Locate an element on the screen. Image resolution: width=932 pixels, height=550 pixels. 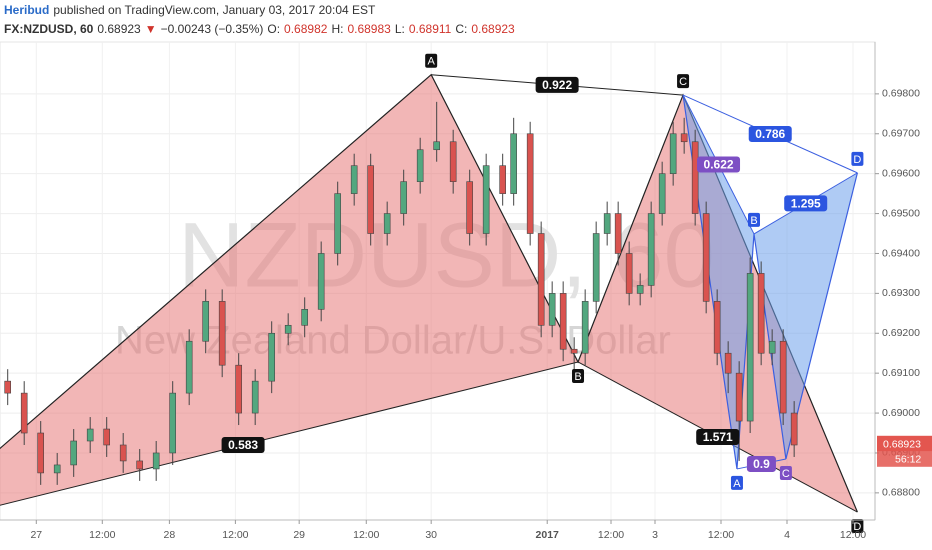
point-label: A is located at coordinates (432, 62).